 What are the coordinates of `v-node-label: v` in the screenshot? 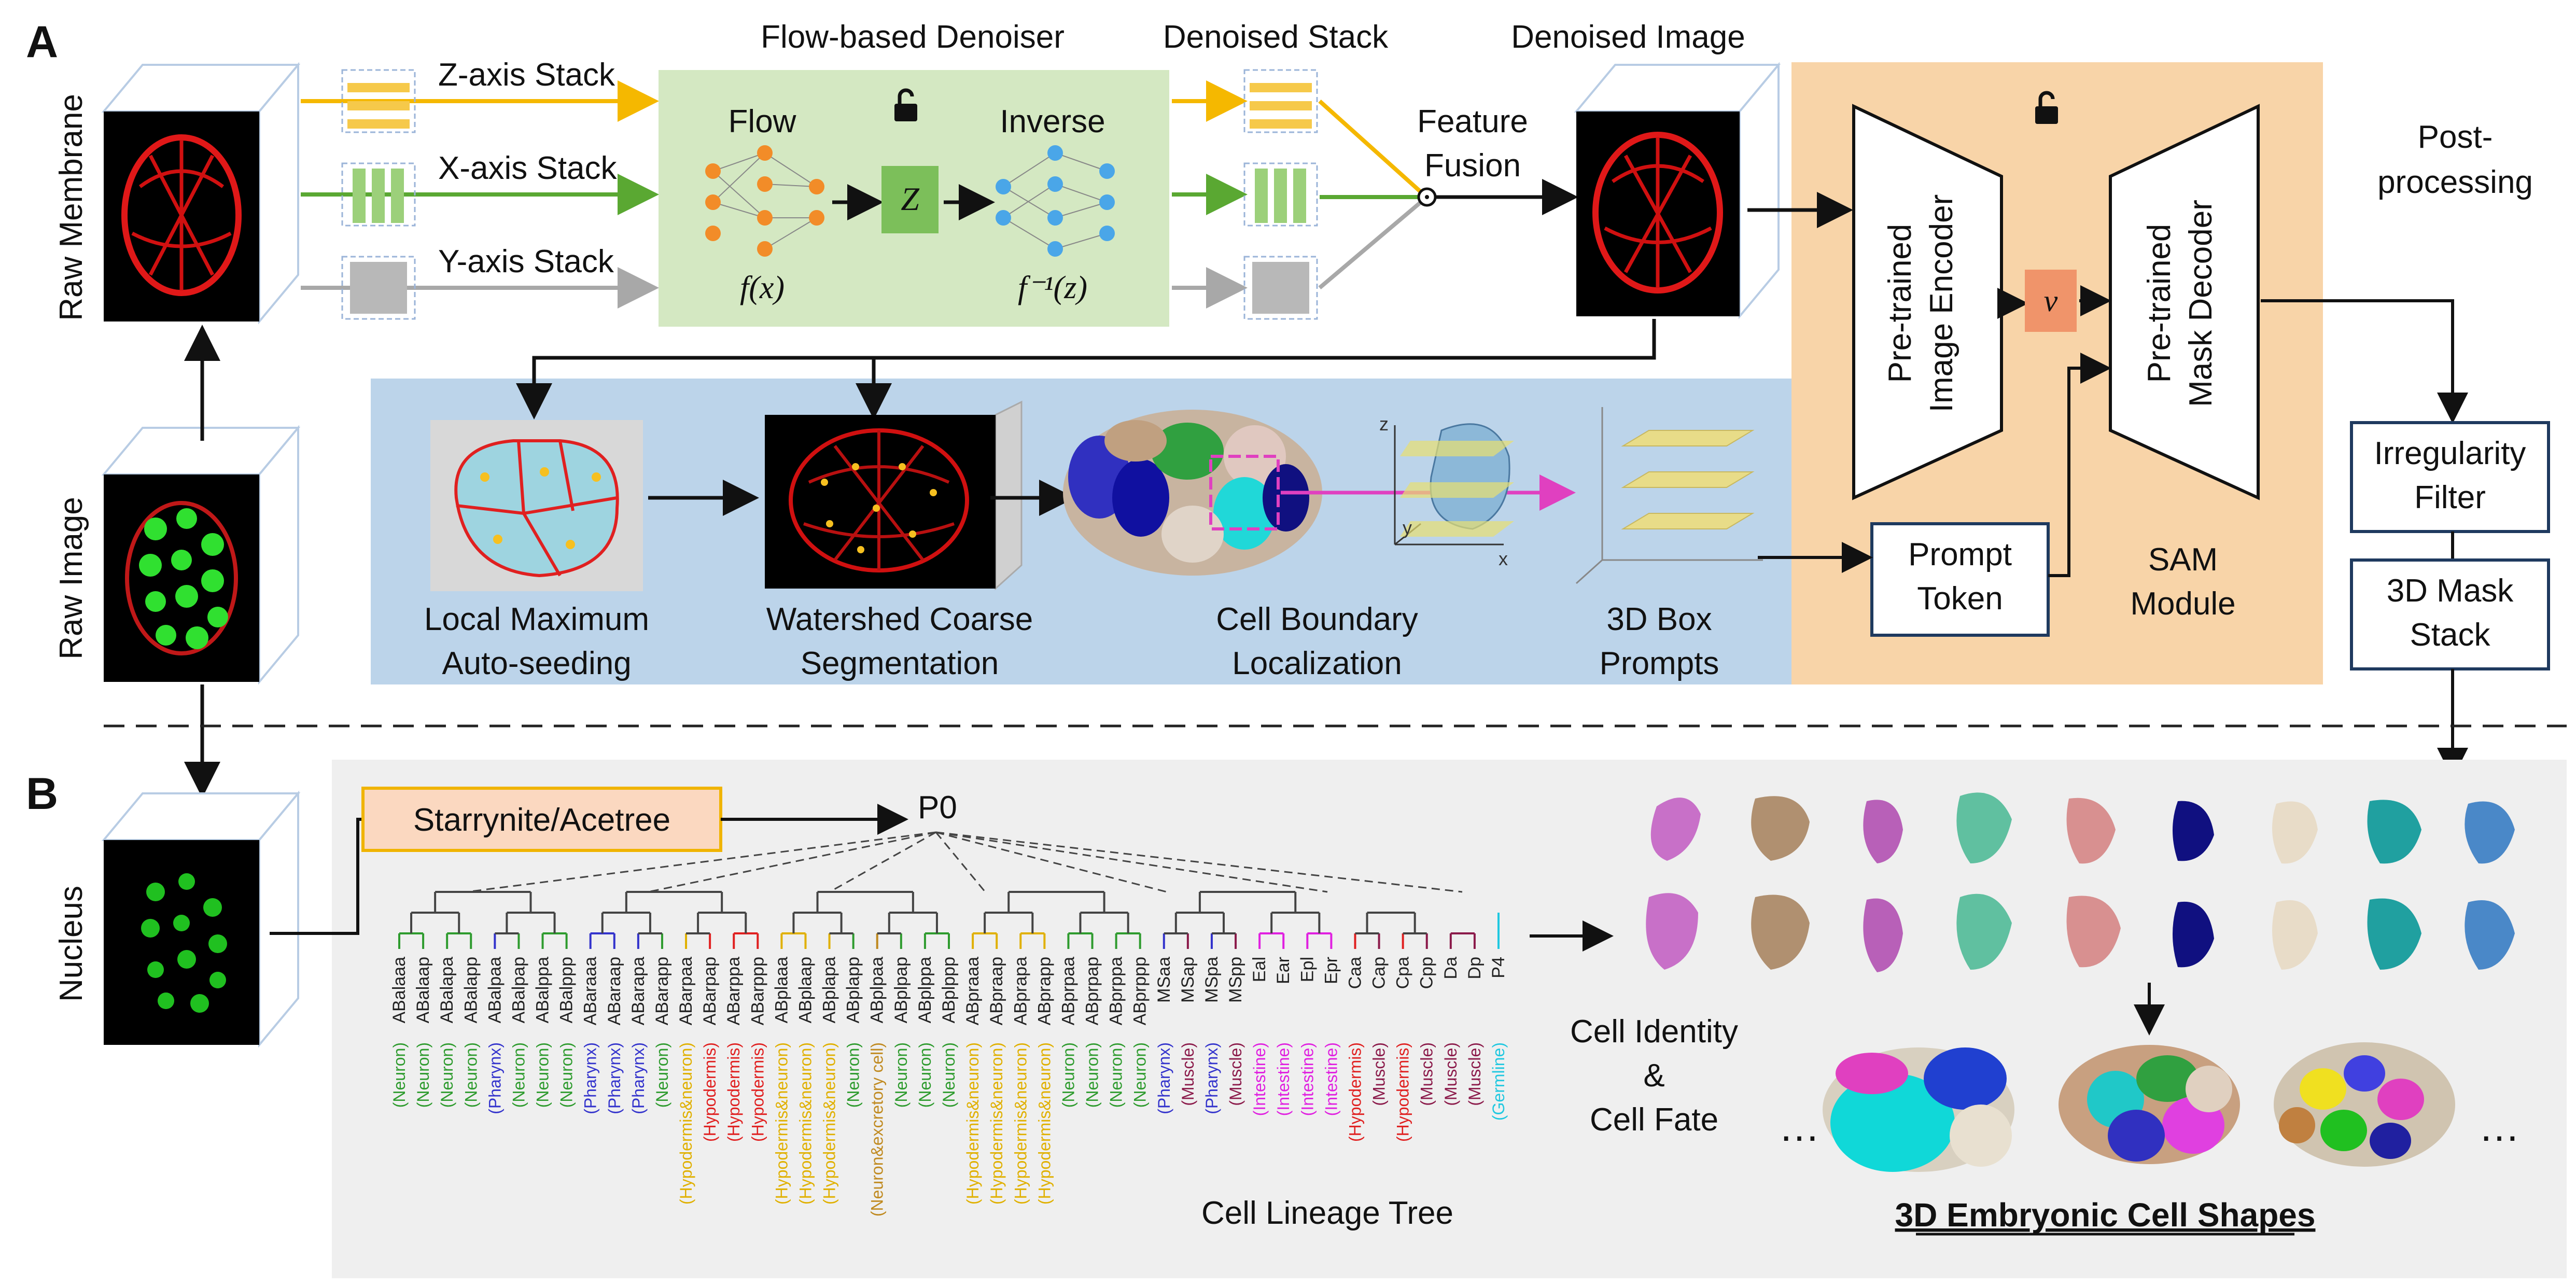 It's located at (2051, 301).